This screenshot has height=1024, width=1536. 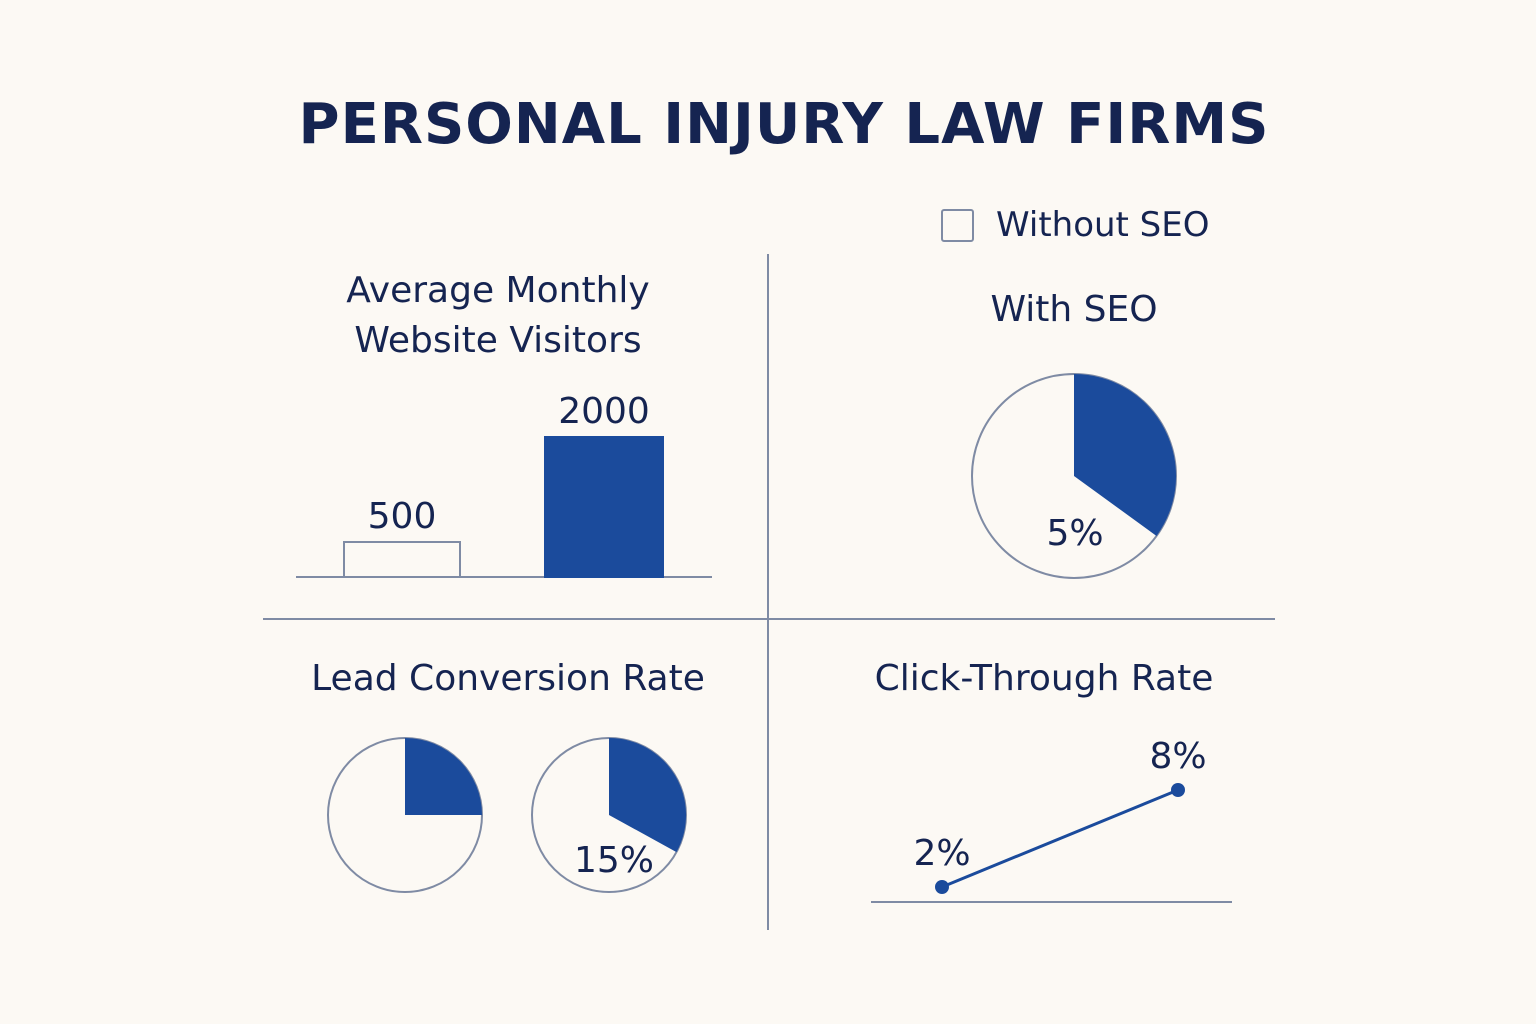 What do you see at coordinates (604, 411) in the screenshot?
I see `bar-value-label-with-seo: 2000` at bounding box center [604, 411].